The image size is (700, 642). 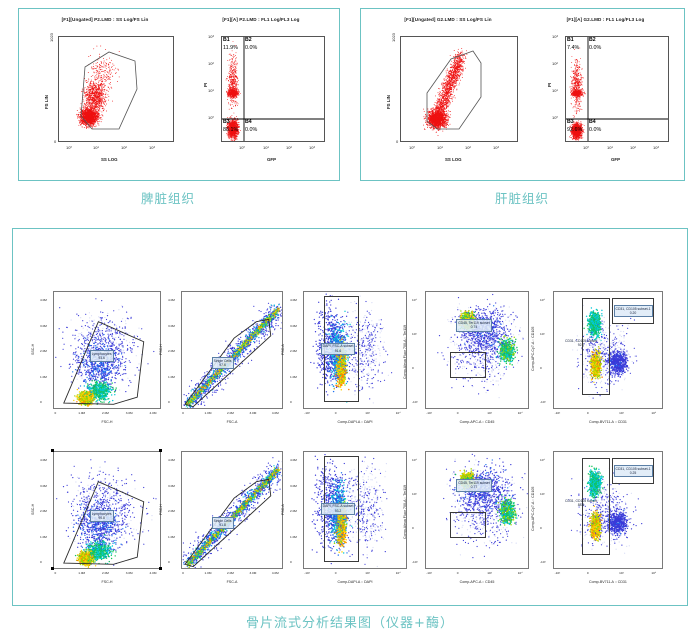 I want to click on gate-label-value: 91.8, so click(x=223, y=525).